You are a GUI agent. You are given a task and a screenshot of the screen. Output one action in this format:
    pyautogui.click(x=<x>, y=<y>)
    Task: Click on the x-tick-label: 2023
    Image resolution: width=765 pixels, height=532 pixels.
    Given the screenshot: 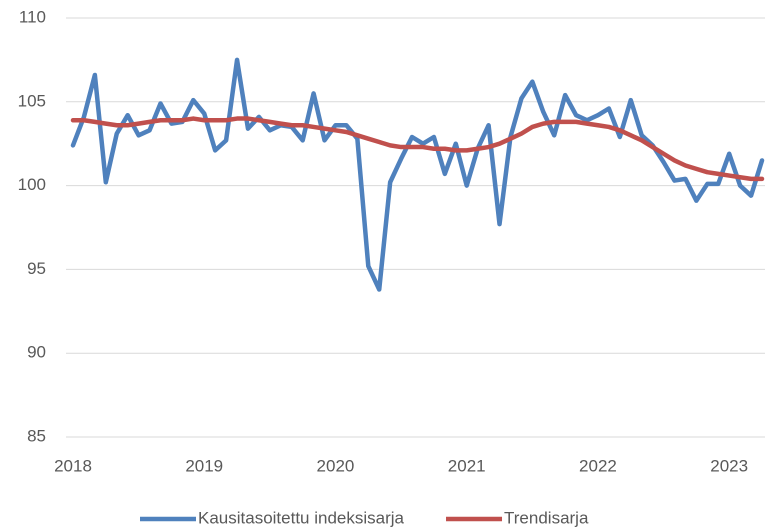 What is the action you would take?
    pyautogui.click(x=729, y=465)
    